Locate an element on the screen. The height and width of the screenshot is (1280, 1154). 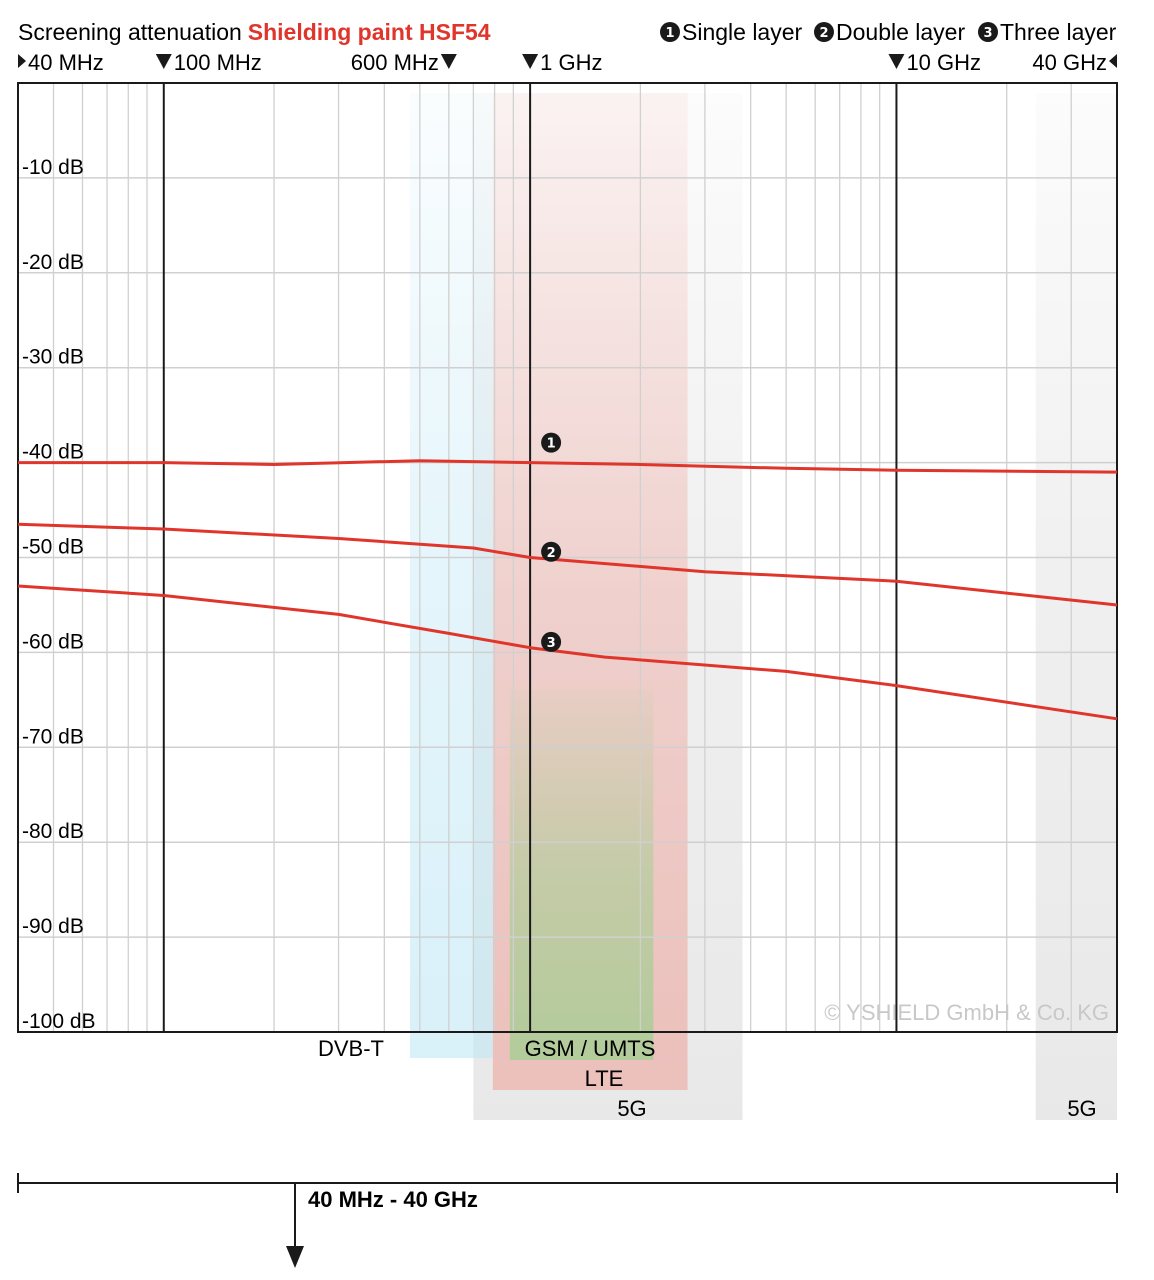
range-bar: 40 MHz - 40 GHz is located at coordinates (567, 1220).